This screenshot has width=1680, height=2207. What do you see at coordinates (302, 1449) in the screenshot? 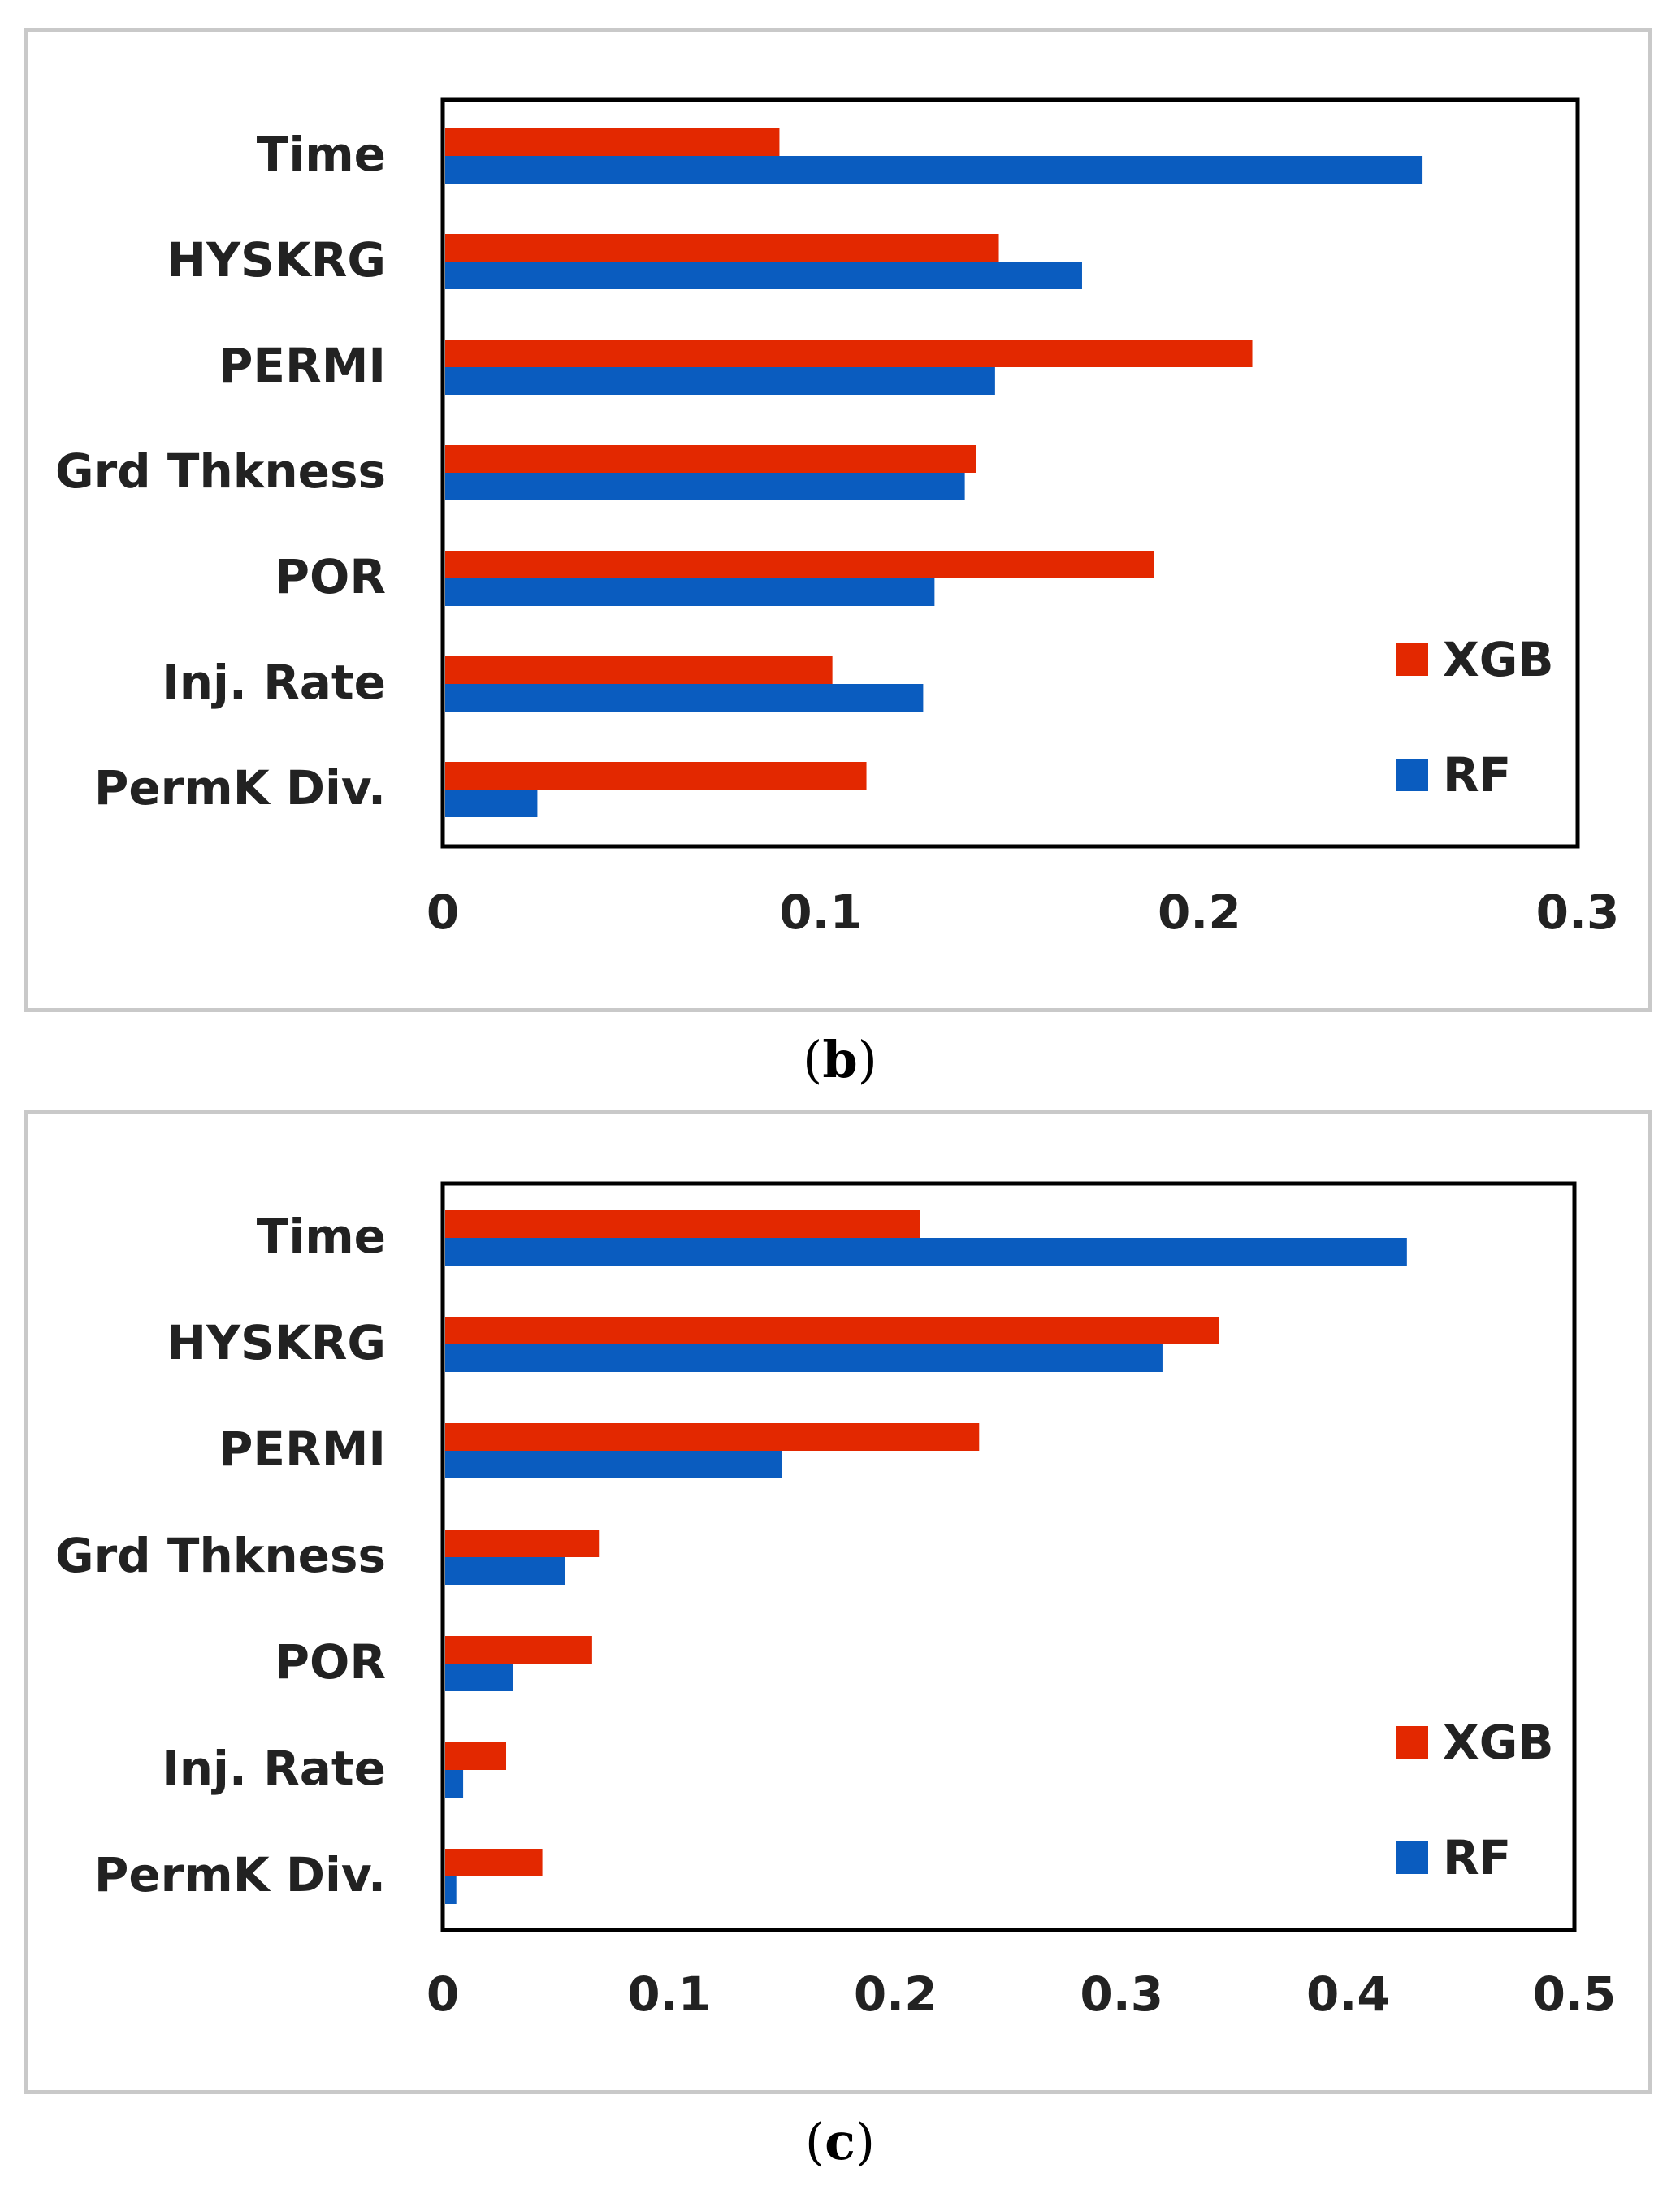
I see `chart-c-category-label-2: PERMI` at bounding box center [302, 1449].